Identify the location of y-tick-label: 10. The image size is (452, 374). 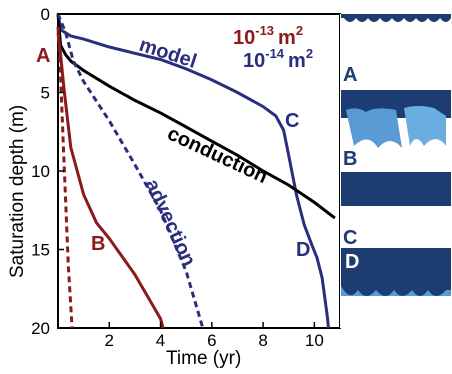
(40, 171).